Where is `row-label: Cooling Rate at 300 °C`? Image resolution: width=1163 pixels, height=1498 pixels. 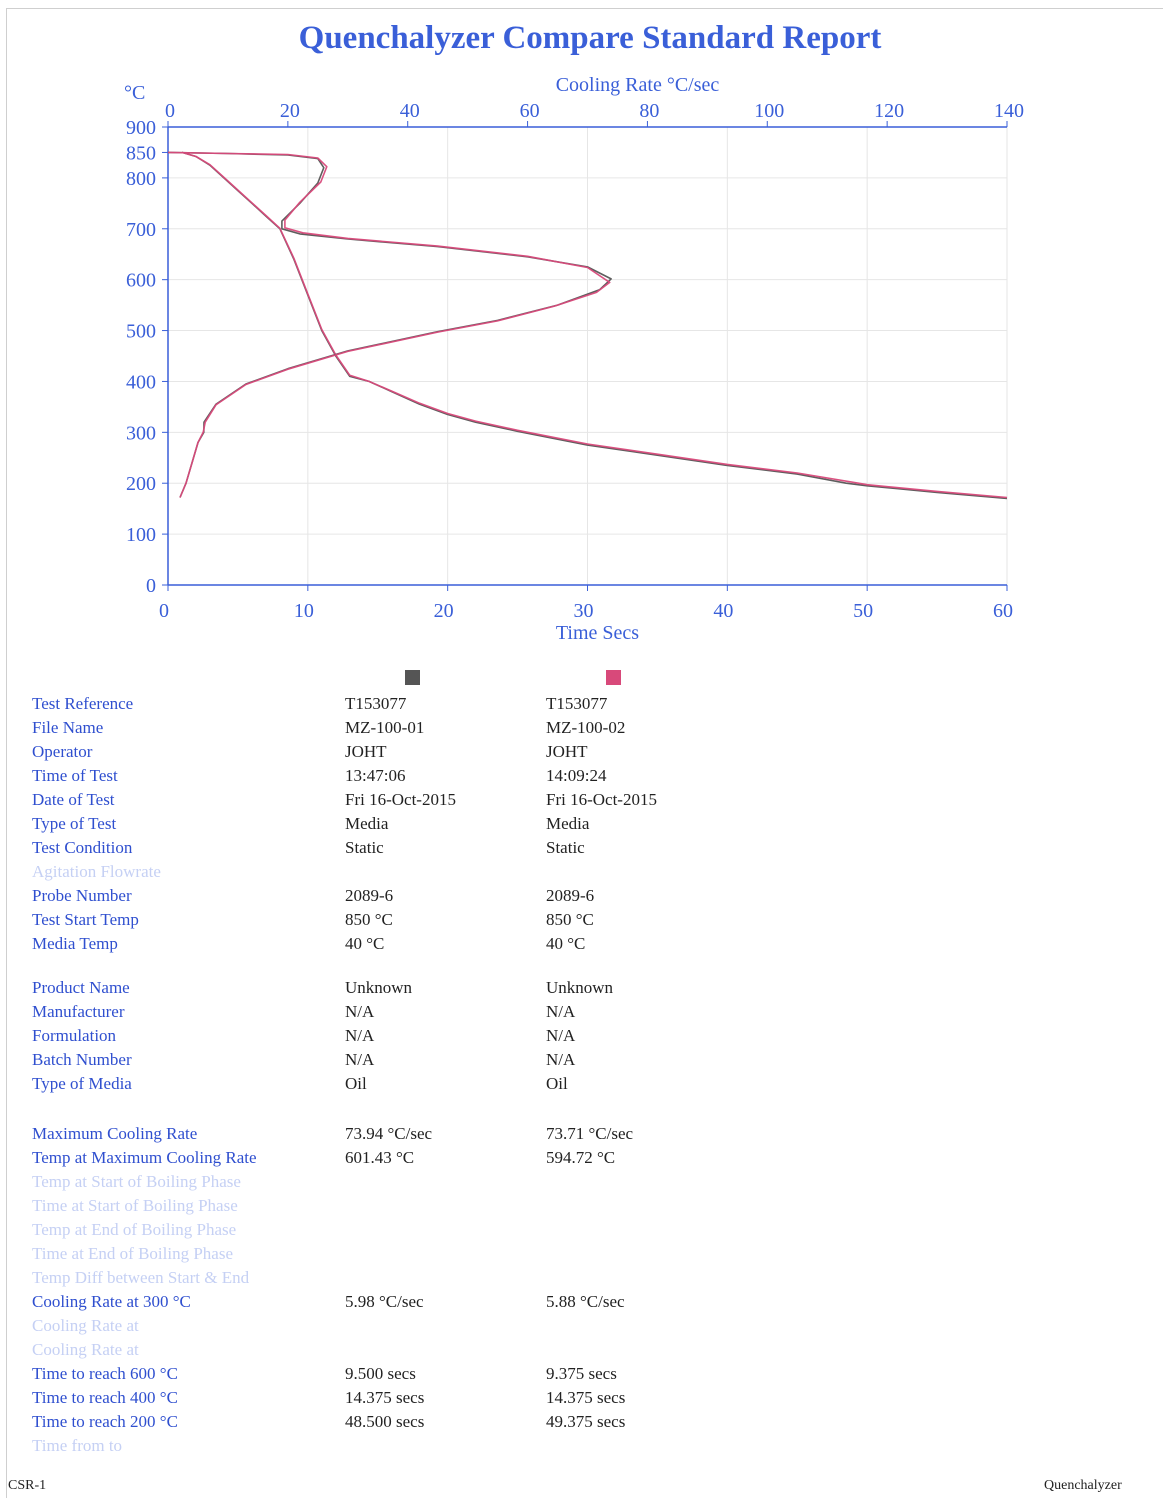
row-label: Cooling Rate at 300 °C is located at coordinates (111, 1301).